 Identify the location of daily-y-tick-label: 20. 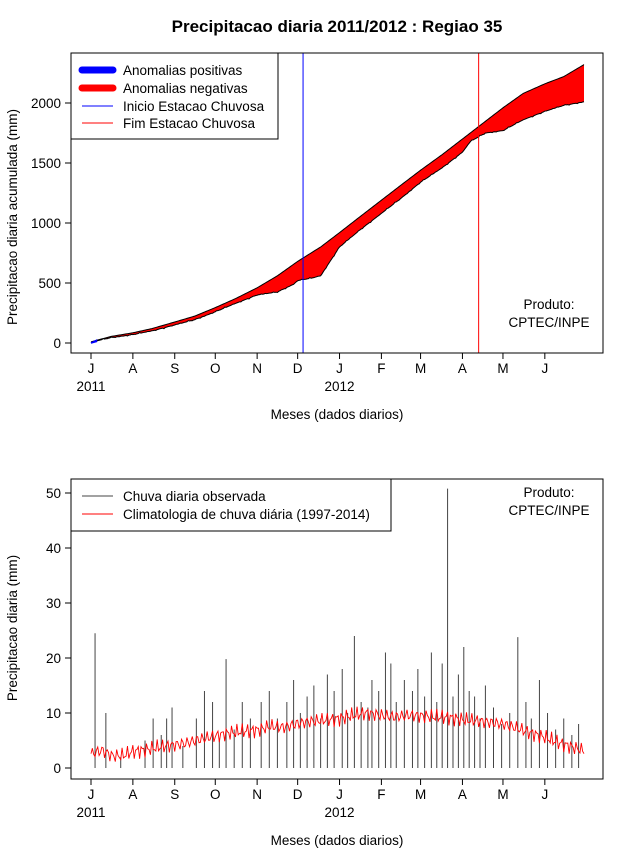
(53, 658).